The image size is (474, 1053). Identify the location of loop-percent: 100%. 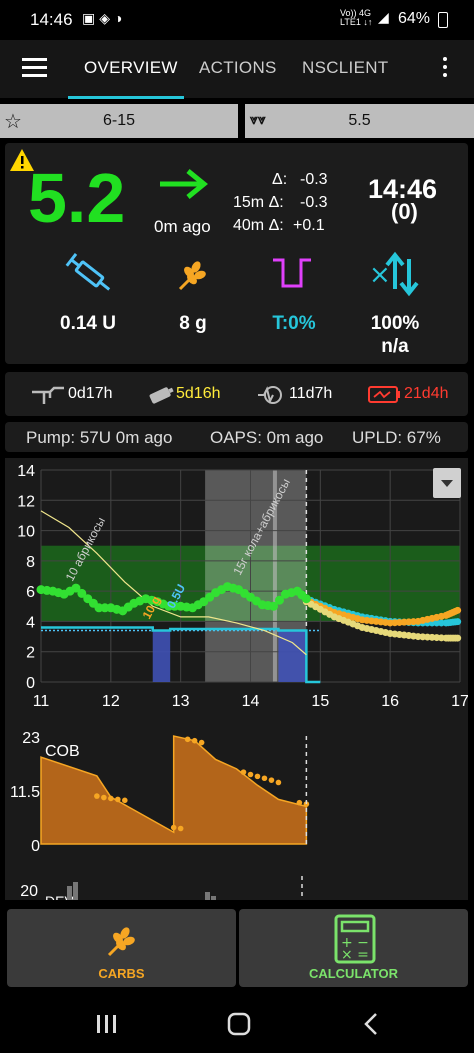
(395, 323).